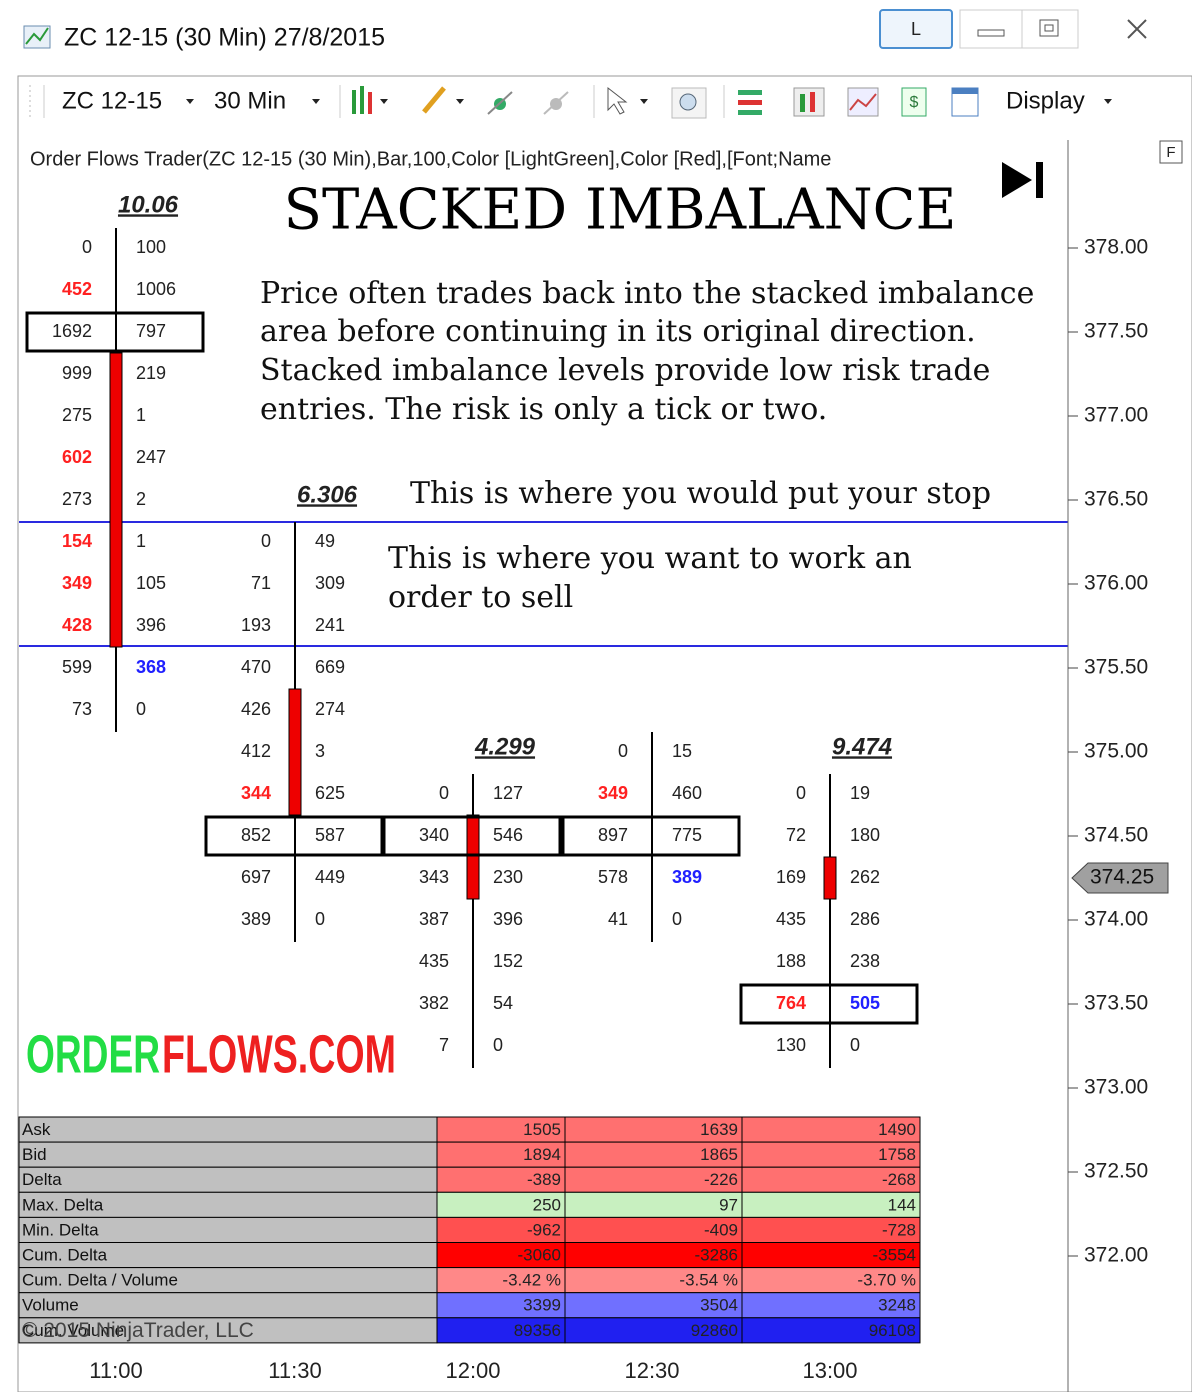  I want to click on ask-volume: 797, so click(151, 331).